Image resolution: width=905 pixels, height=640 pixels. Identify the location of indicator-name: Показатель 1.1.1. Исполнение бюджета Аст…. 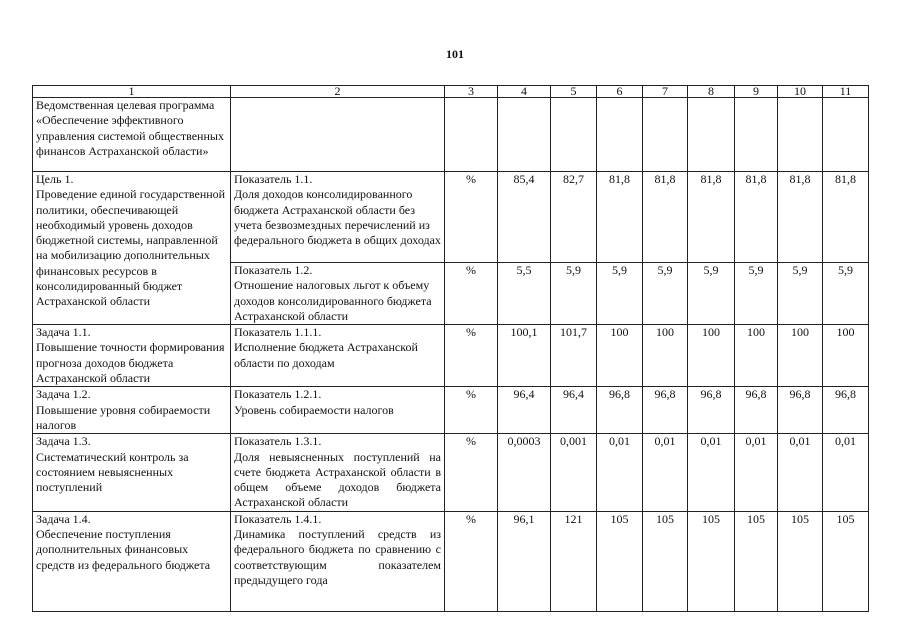
(337, 356).